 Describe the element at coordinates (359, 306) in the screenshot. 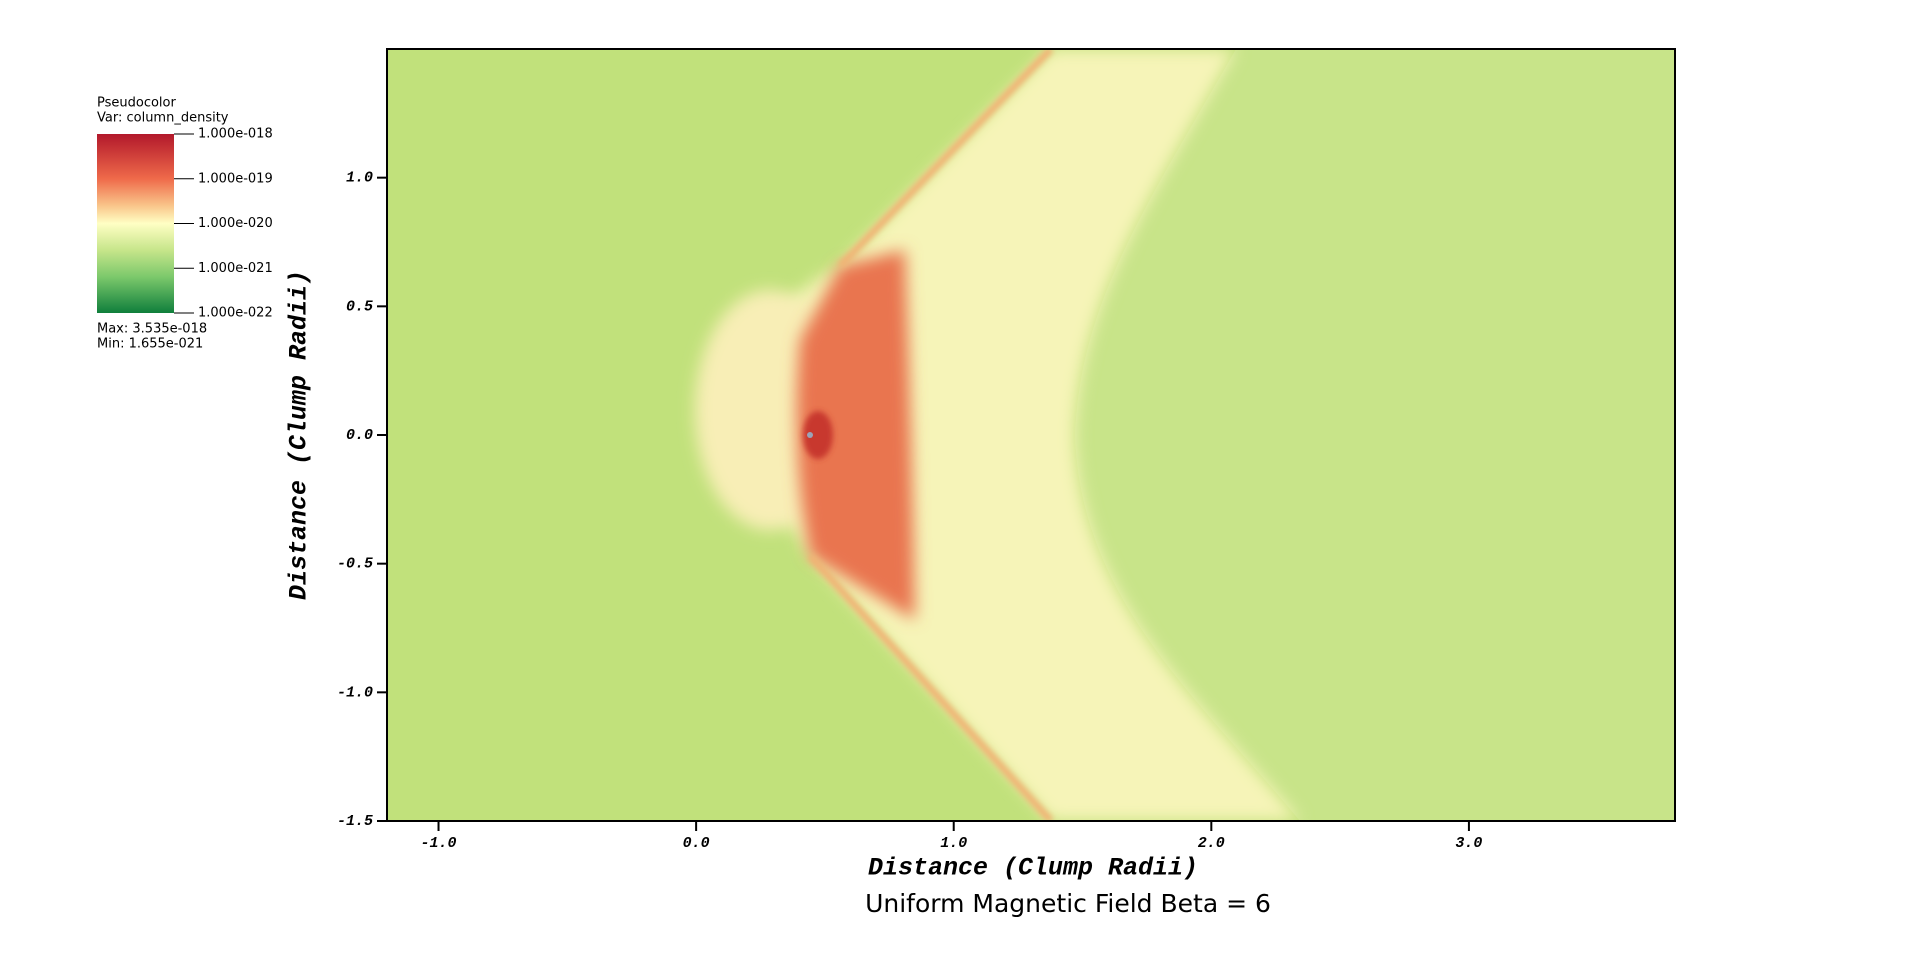

I see `y-tick-label: 0.5` at that location.